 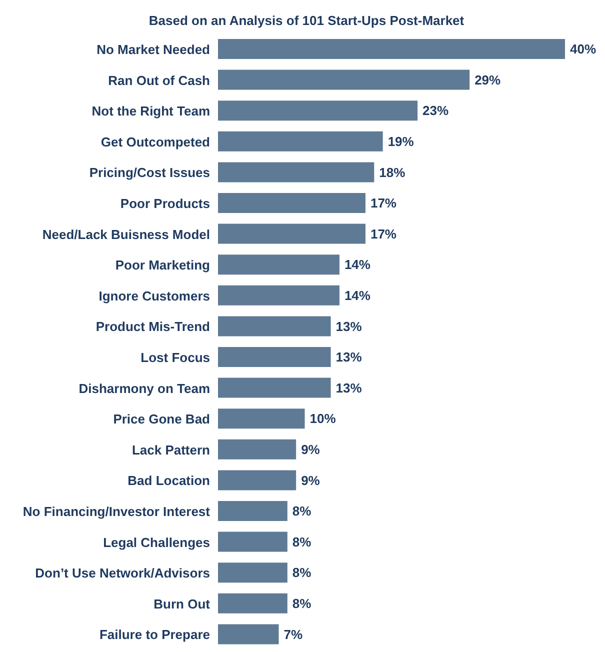 What do you see at coordinates (144, 388) in the screenshot?
I see `y-tick-label: Disharmony on Team` at bounding box center [144, 388].